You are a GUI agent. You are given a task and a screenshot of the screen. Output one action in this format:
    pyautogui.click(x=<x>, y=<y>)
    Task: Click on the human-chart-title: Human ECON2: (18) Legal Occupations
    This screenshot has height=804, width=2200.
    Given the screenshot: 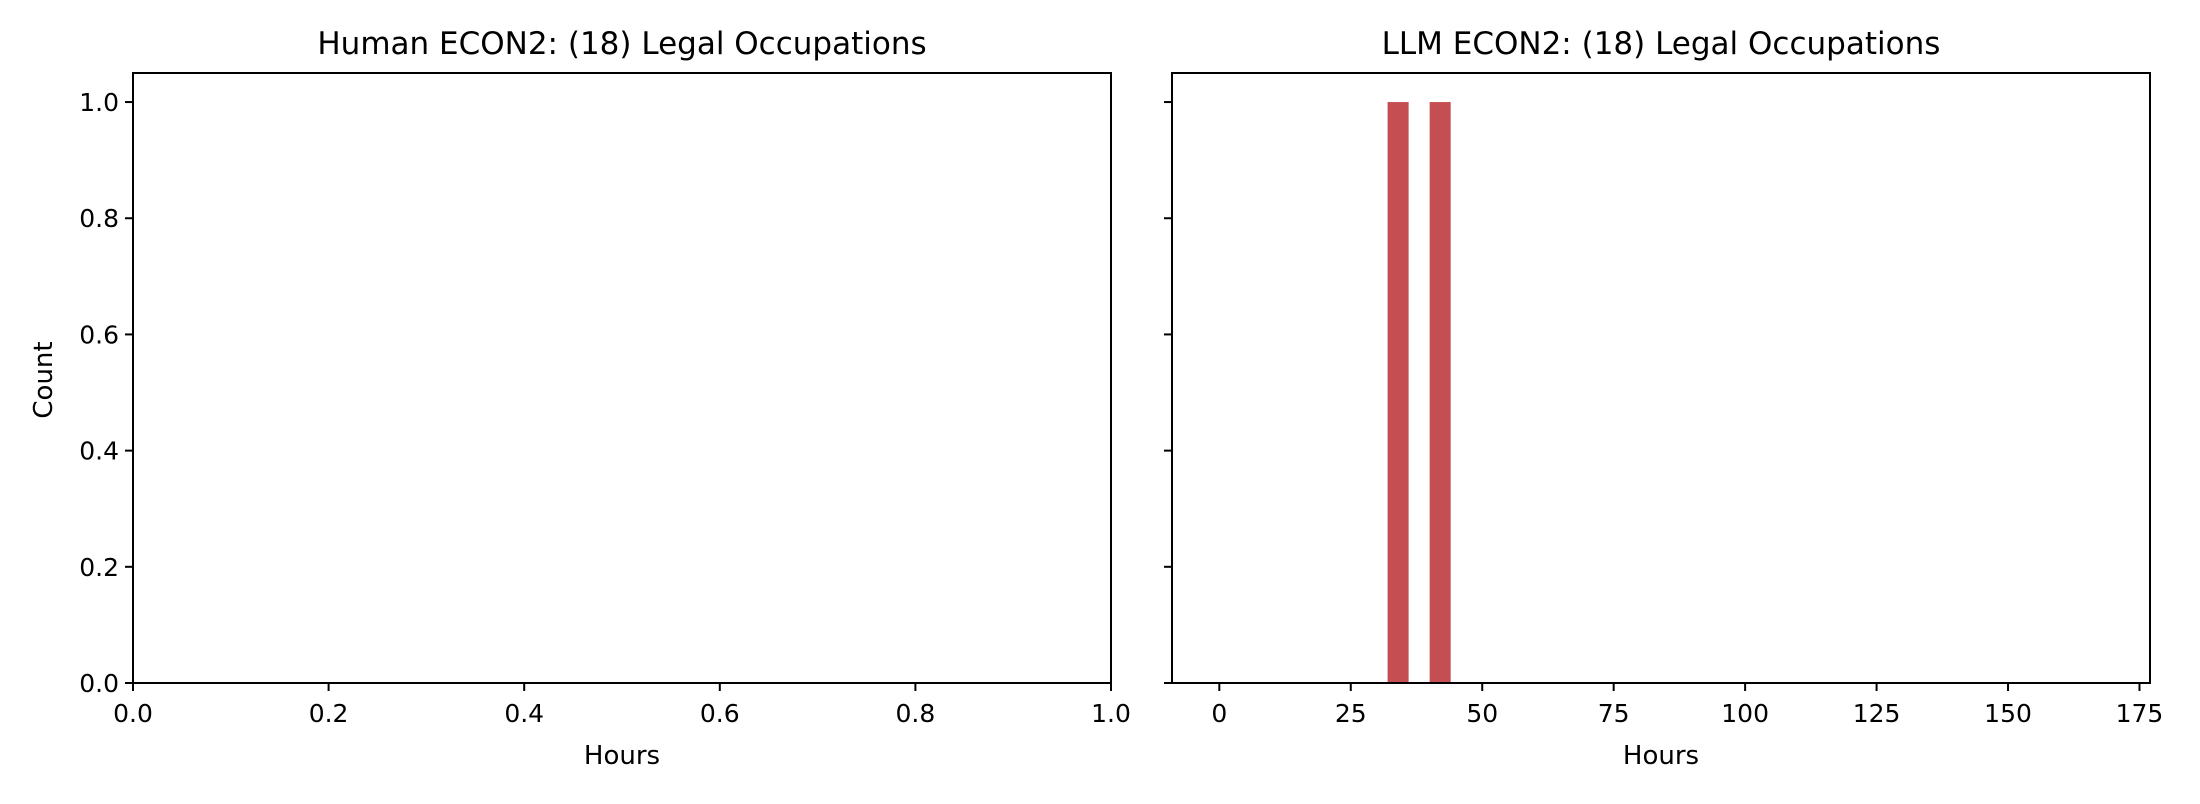 What is the action you would take?
    pyautogui.click(x=621, y=44)
    